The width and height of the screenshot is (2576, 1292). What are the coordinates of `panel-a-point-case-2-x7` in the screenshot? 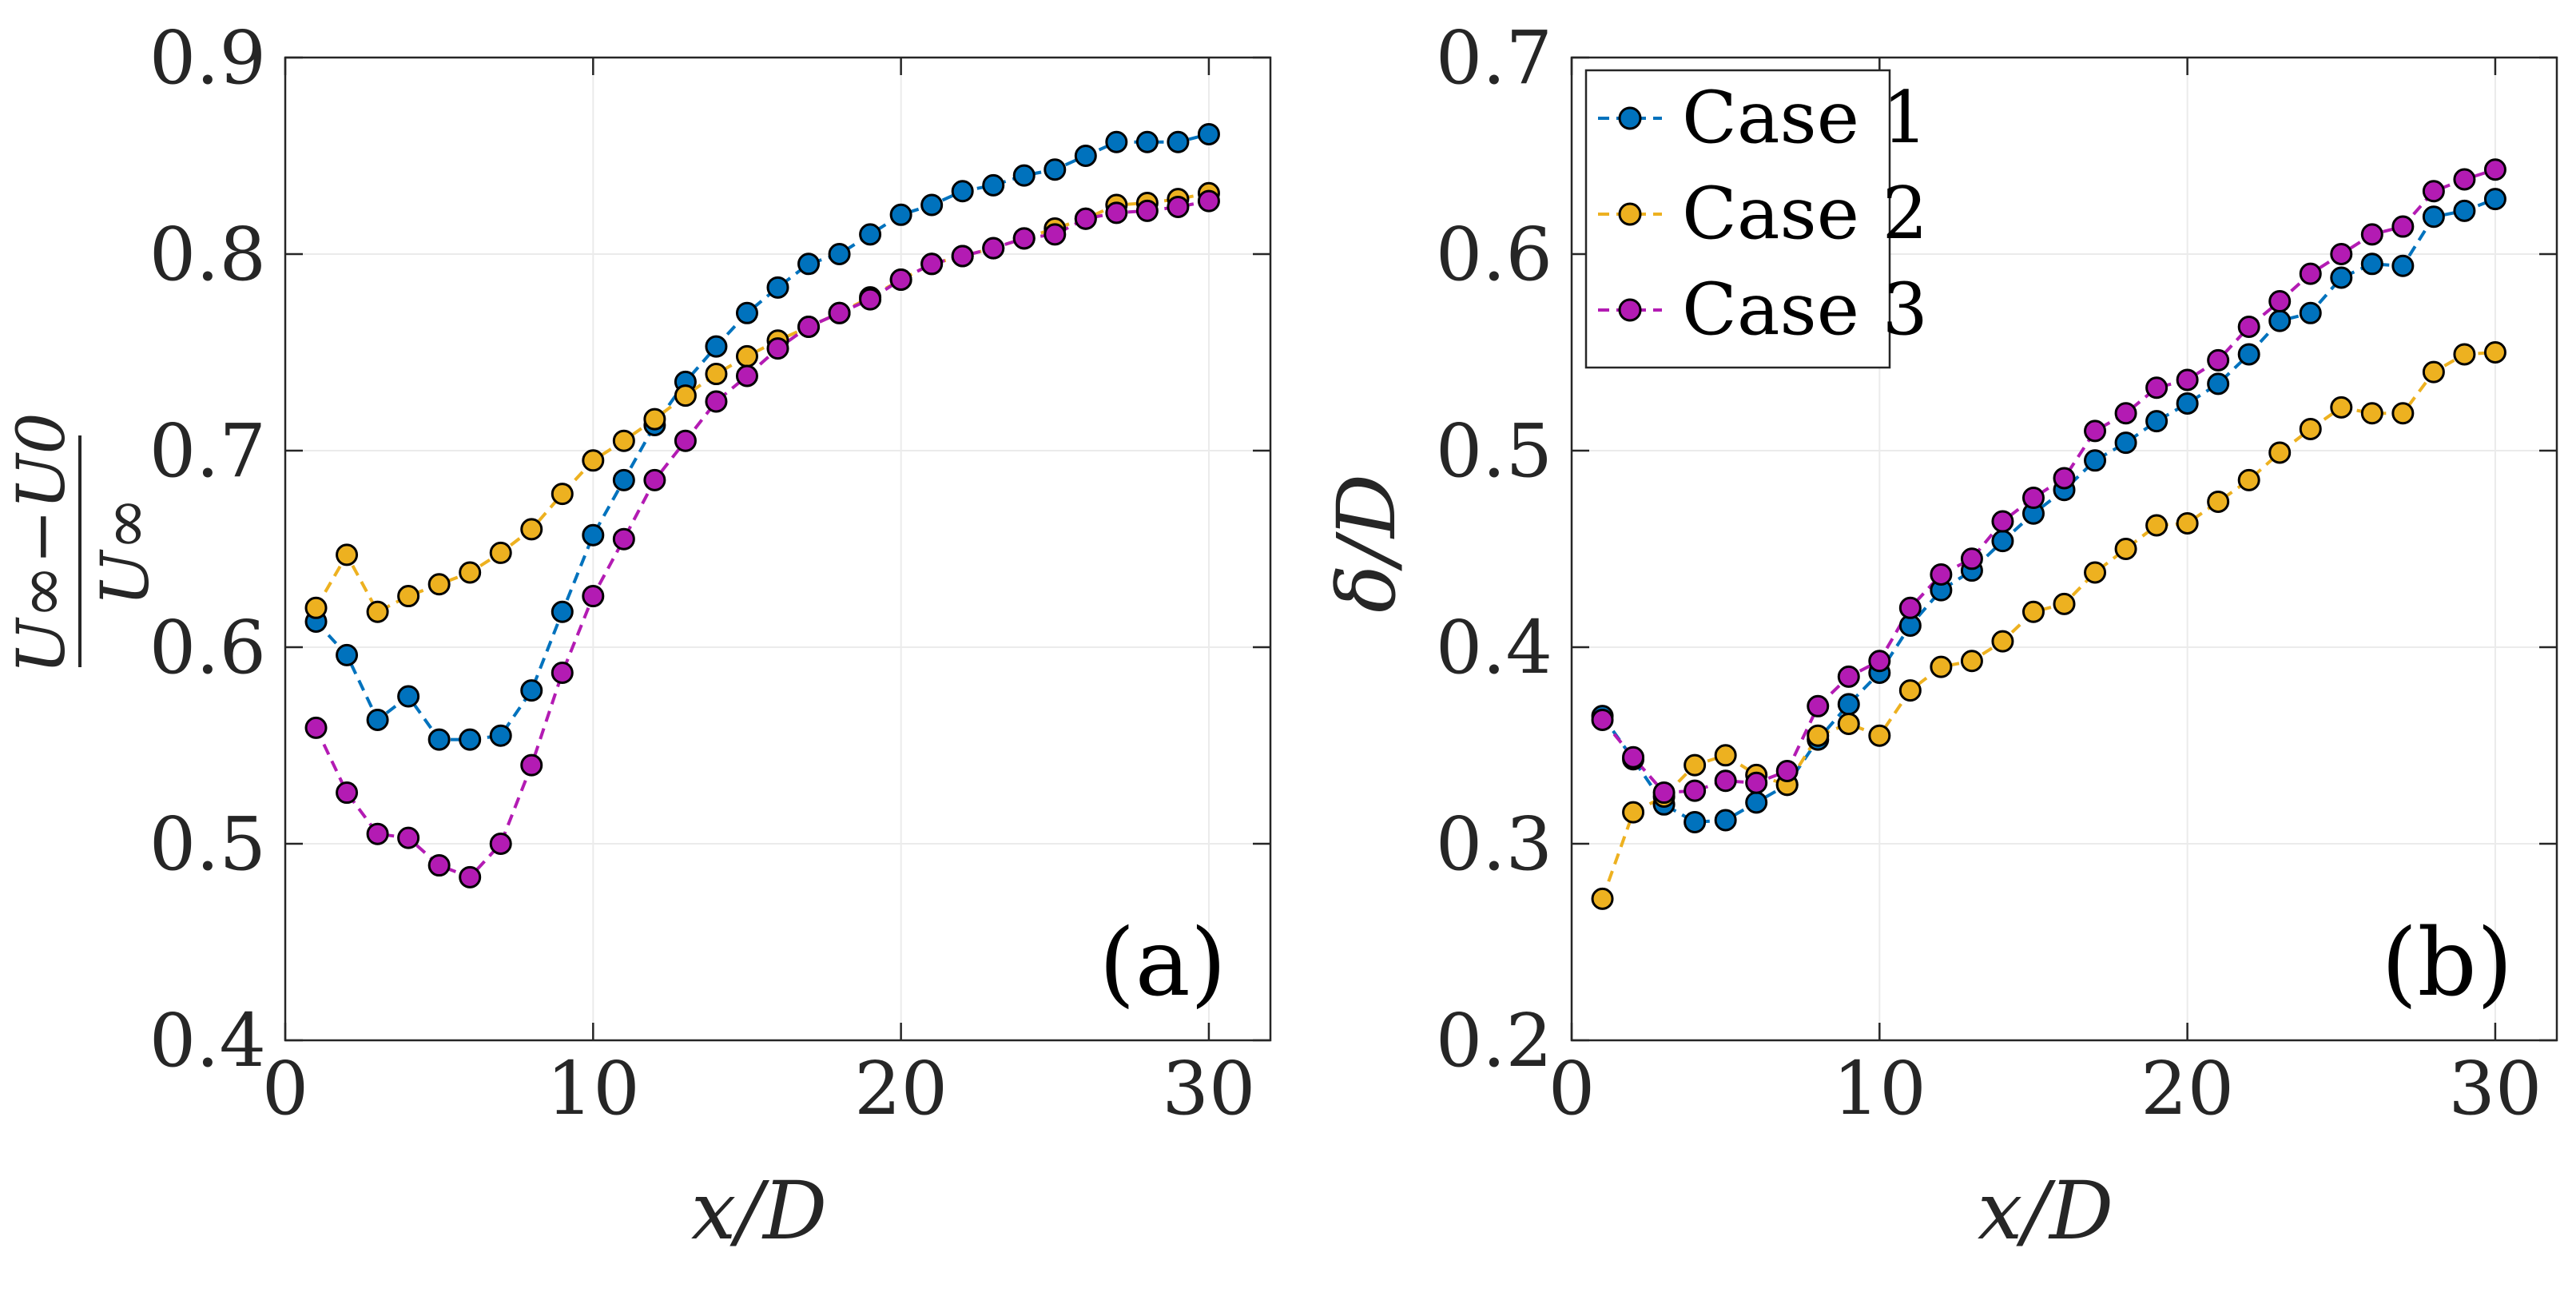 It's located at (500, 553).